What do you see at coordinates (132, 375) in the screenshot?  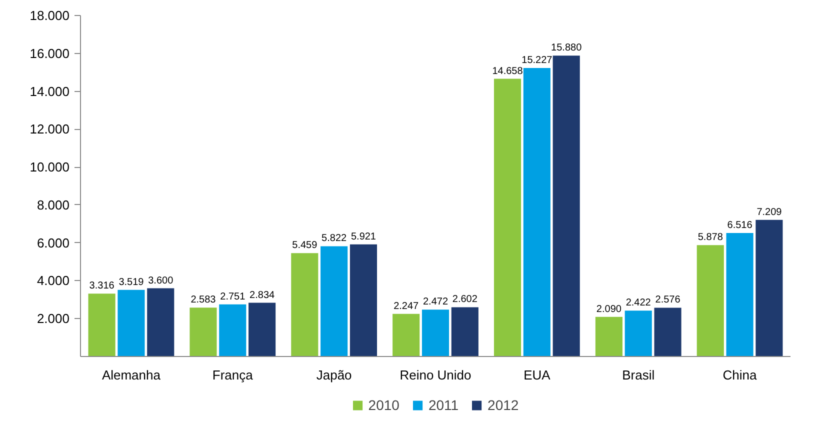 I see `x-tick-label: Alemanha` at bounding box center [132, 375].